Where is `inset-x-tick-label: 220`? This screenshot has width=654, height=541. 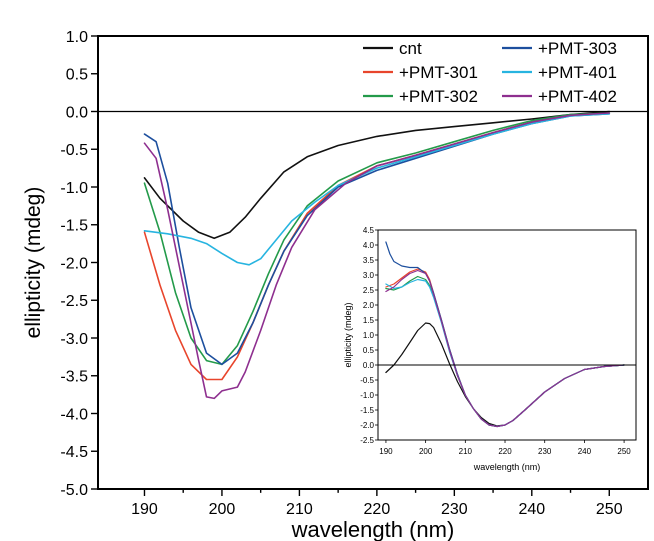
inset-x-tick-label: 220 is located at coordinates (505, 451).